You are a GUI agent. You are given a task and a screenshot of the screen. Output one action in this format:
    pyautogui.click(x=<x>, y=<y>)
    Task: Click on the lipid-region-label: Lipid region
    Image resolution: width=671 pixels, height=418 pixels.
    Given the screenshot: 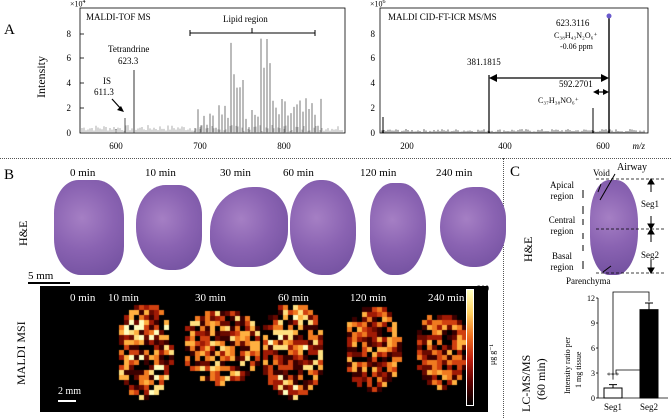 What is the action you would take?
    pyautogui.click(x=245, y=19)
    